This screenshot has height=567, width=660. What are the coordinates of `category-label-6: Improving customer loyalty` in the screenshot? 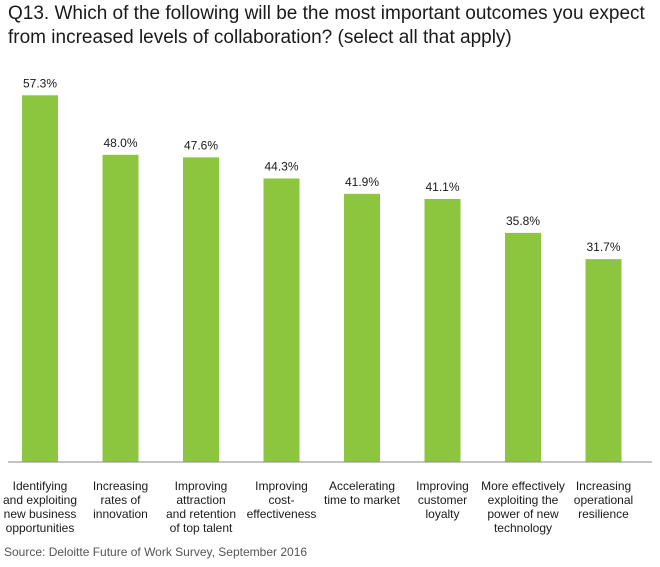 It's located at (442, 500).